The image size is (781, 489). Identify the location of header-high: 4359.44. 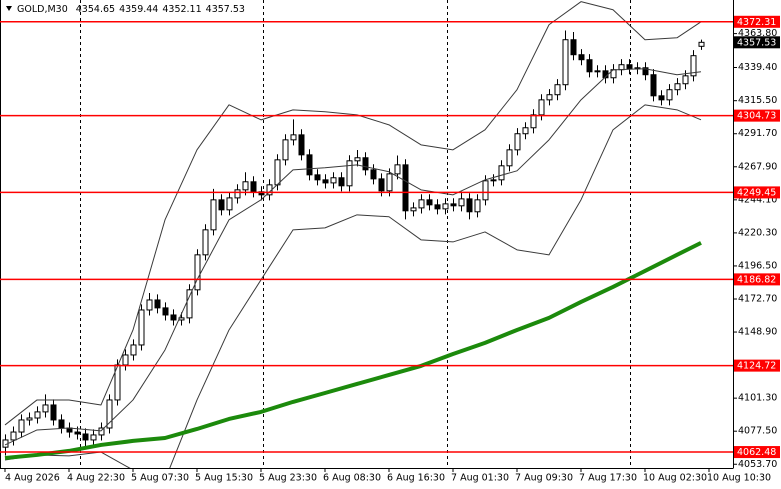
(138, 9).